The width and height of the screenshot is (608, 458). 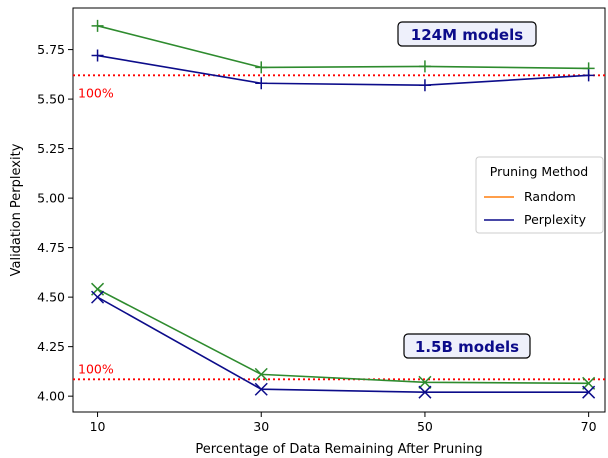 I want to click on x-tick-label: 10, so click(x=98, y=426).